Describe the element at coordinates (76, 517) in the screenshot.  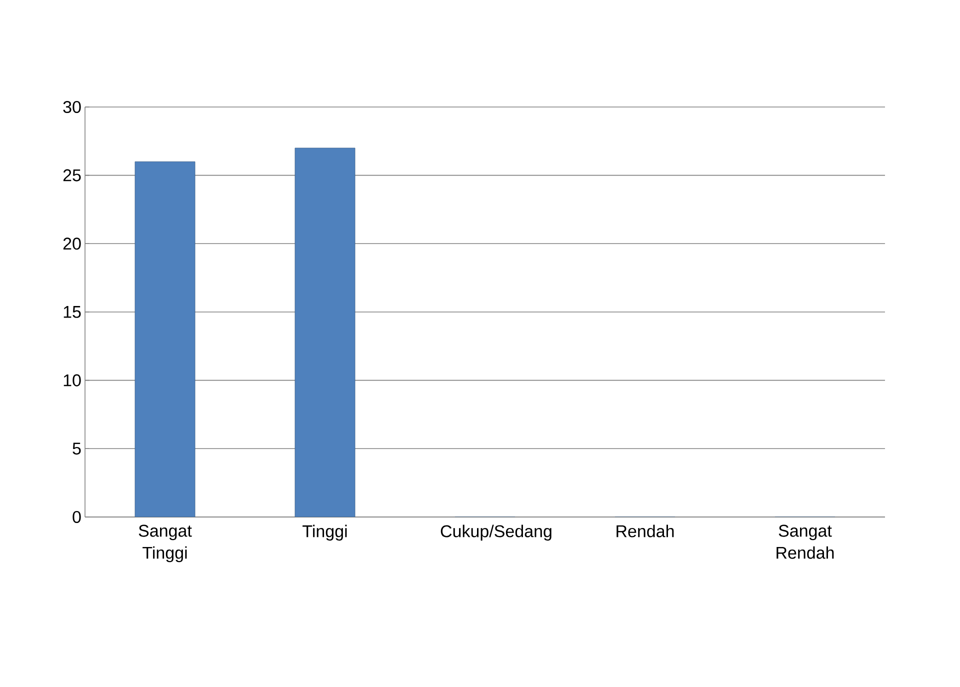
I see `y-tick-label: 0` at that location.